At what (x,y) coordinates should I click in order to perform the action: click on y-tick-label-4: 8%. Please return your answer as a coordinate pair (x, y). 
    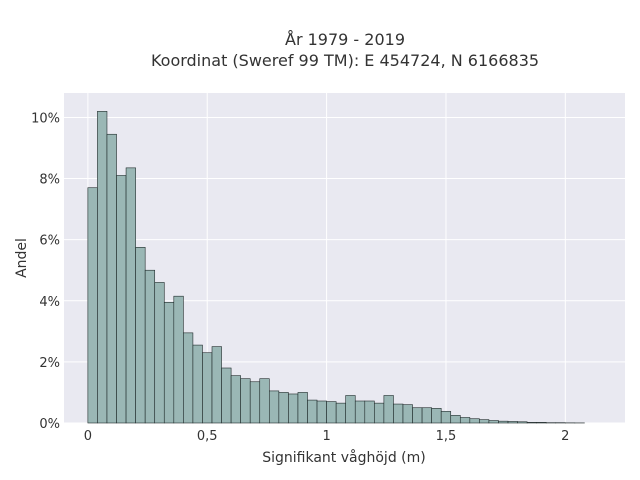
    Looking at the image, I should click on (49, 180).